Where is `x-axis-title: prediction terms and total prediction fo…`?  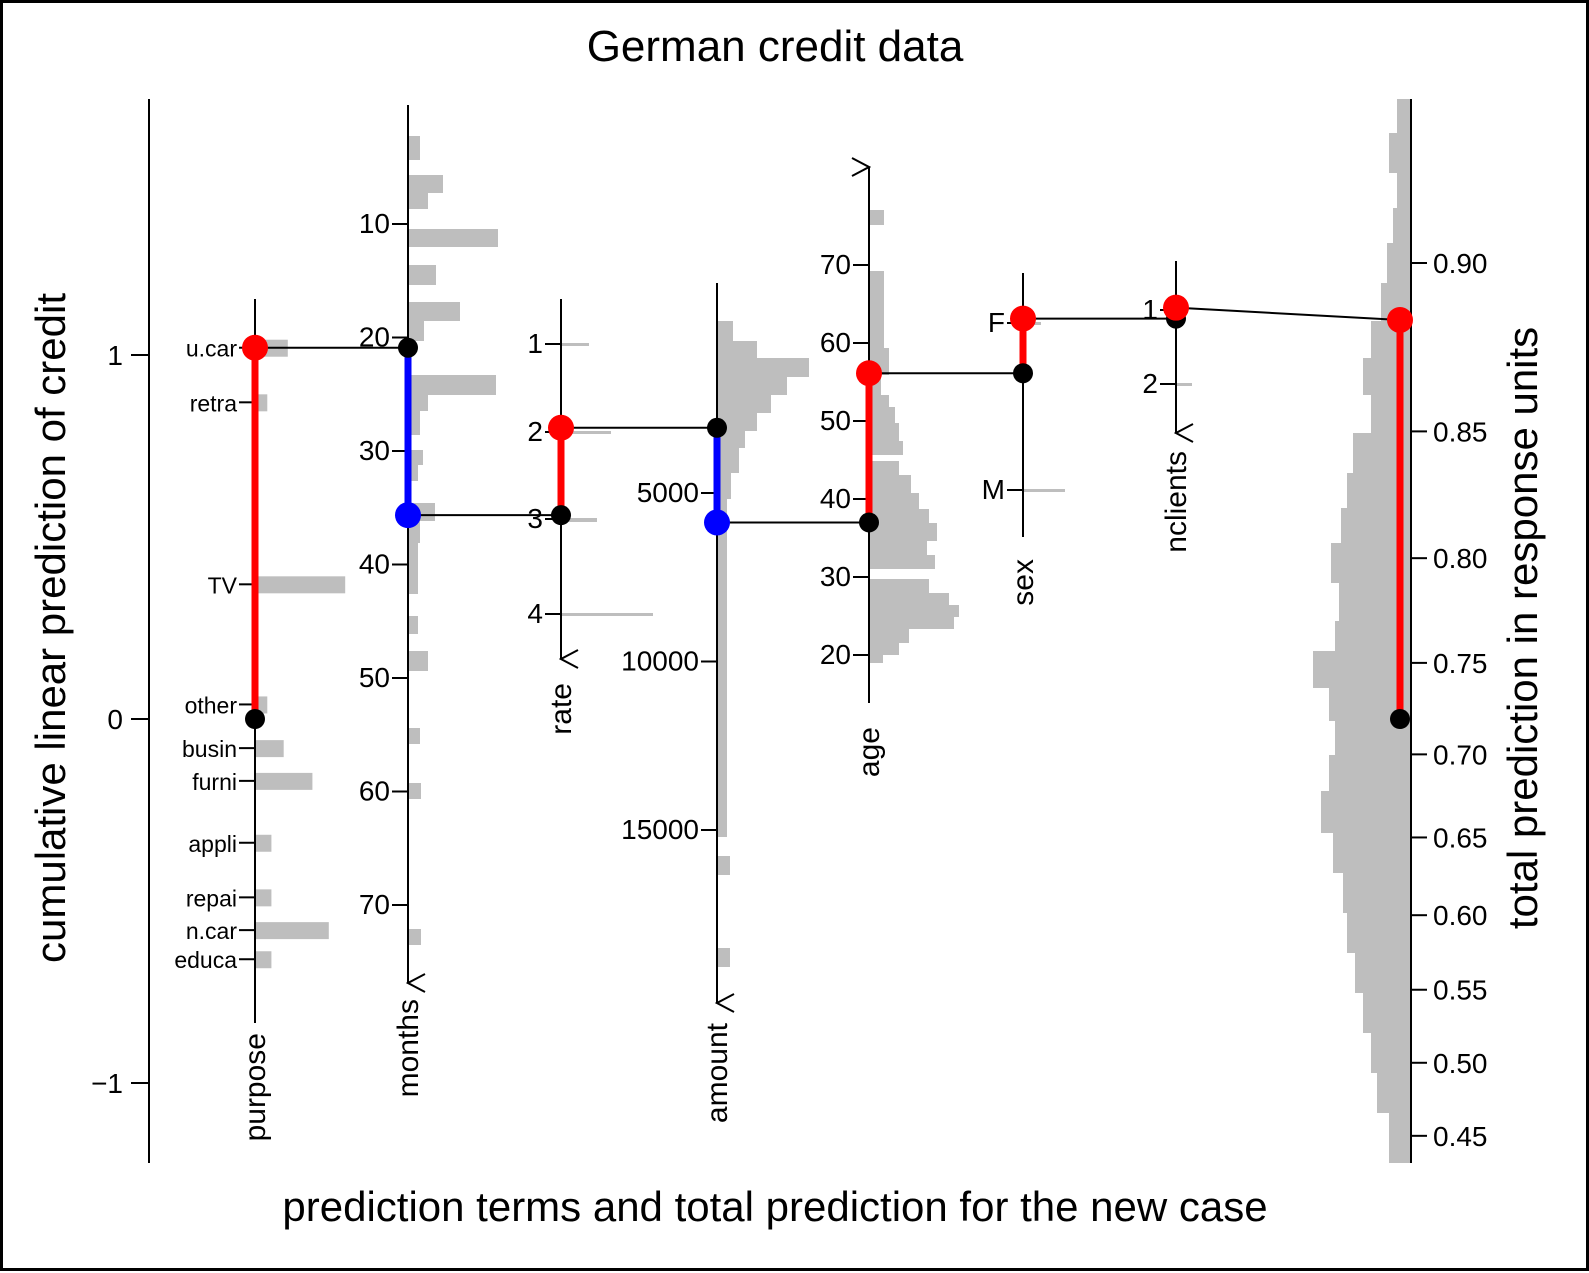 x-axis-title: prediction terms and total prediction fo… is located at coordinates (774, 1206).